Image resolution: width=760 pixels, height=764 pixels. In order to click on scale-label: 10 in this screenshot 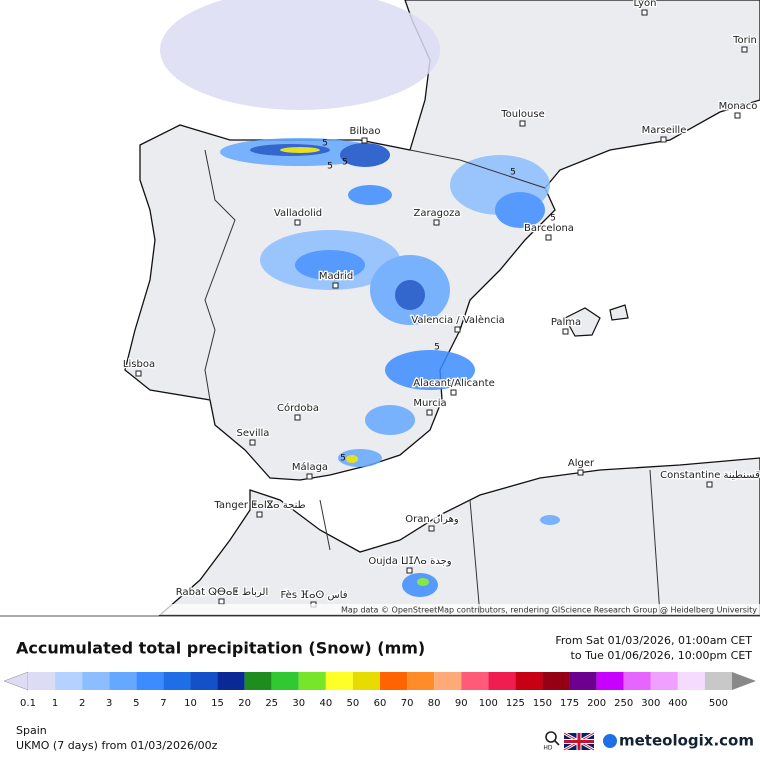, I will do `click(190, 703)`.